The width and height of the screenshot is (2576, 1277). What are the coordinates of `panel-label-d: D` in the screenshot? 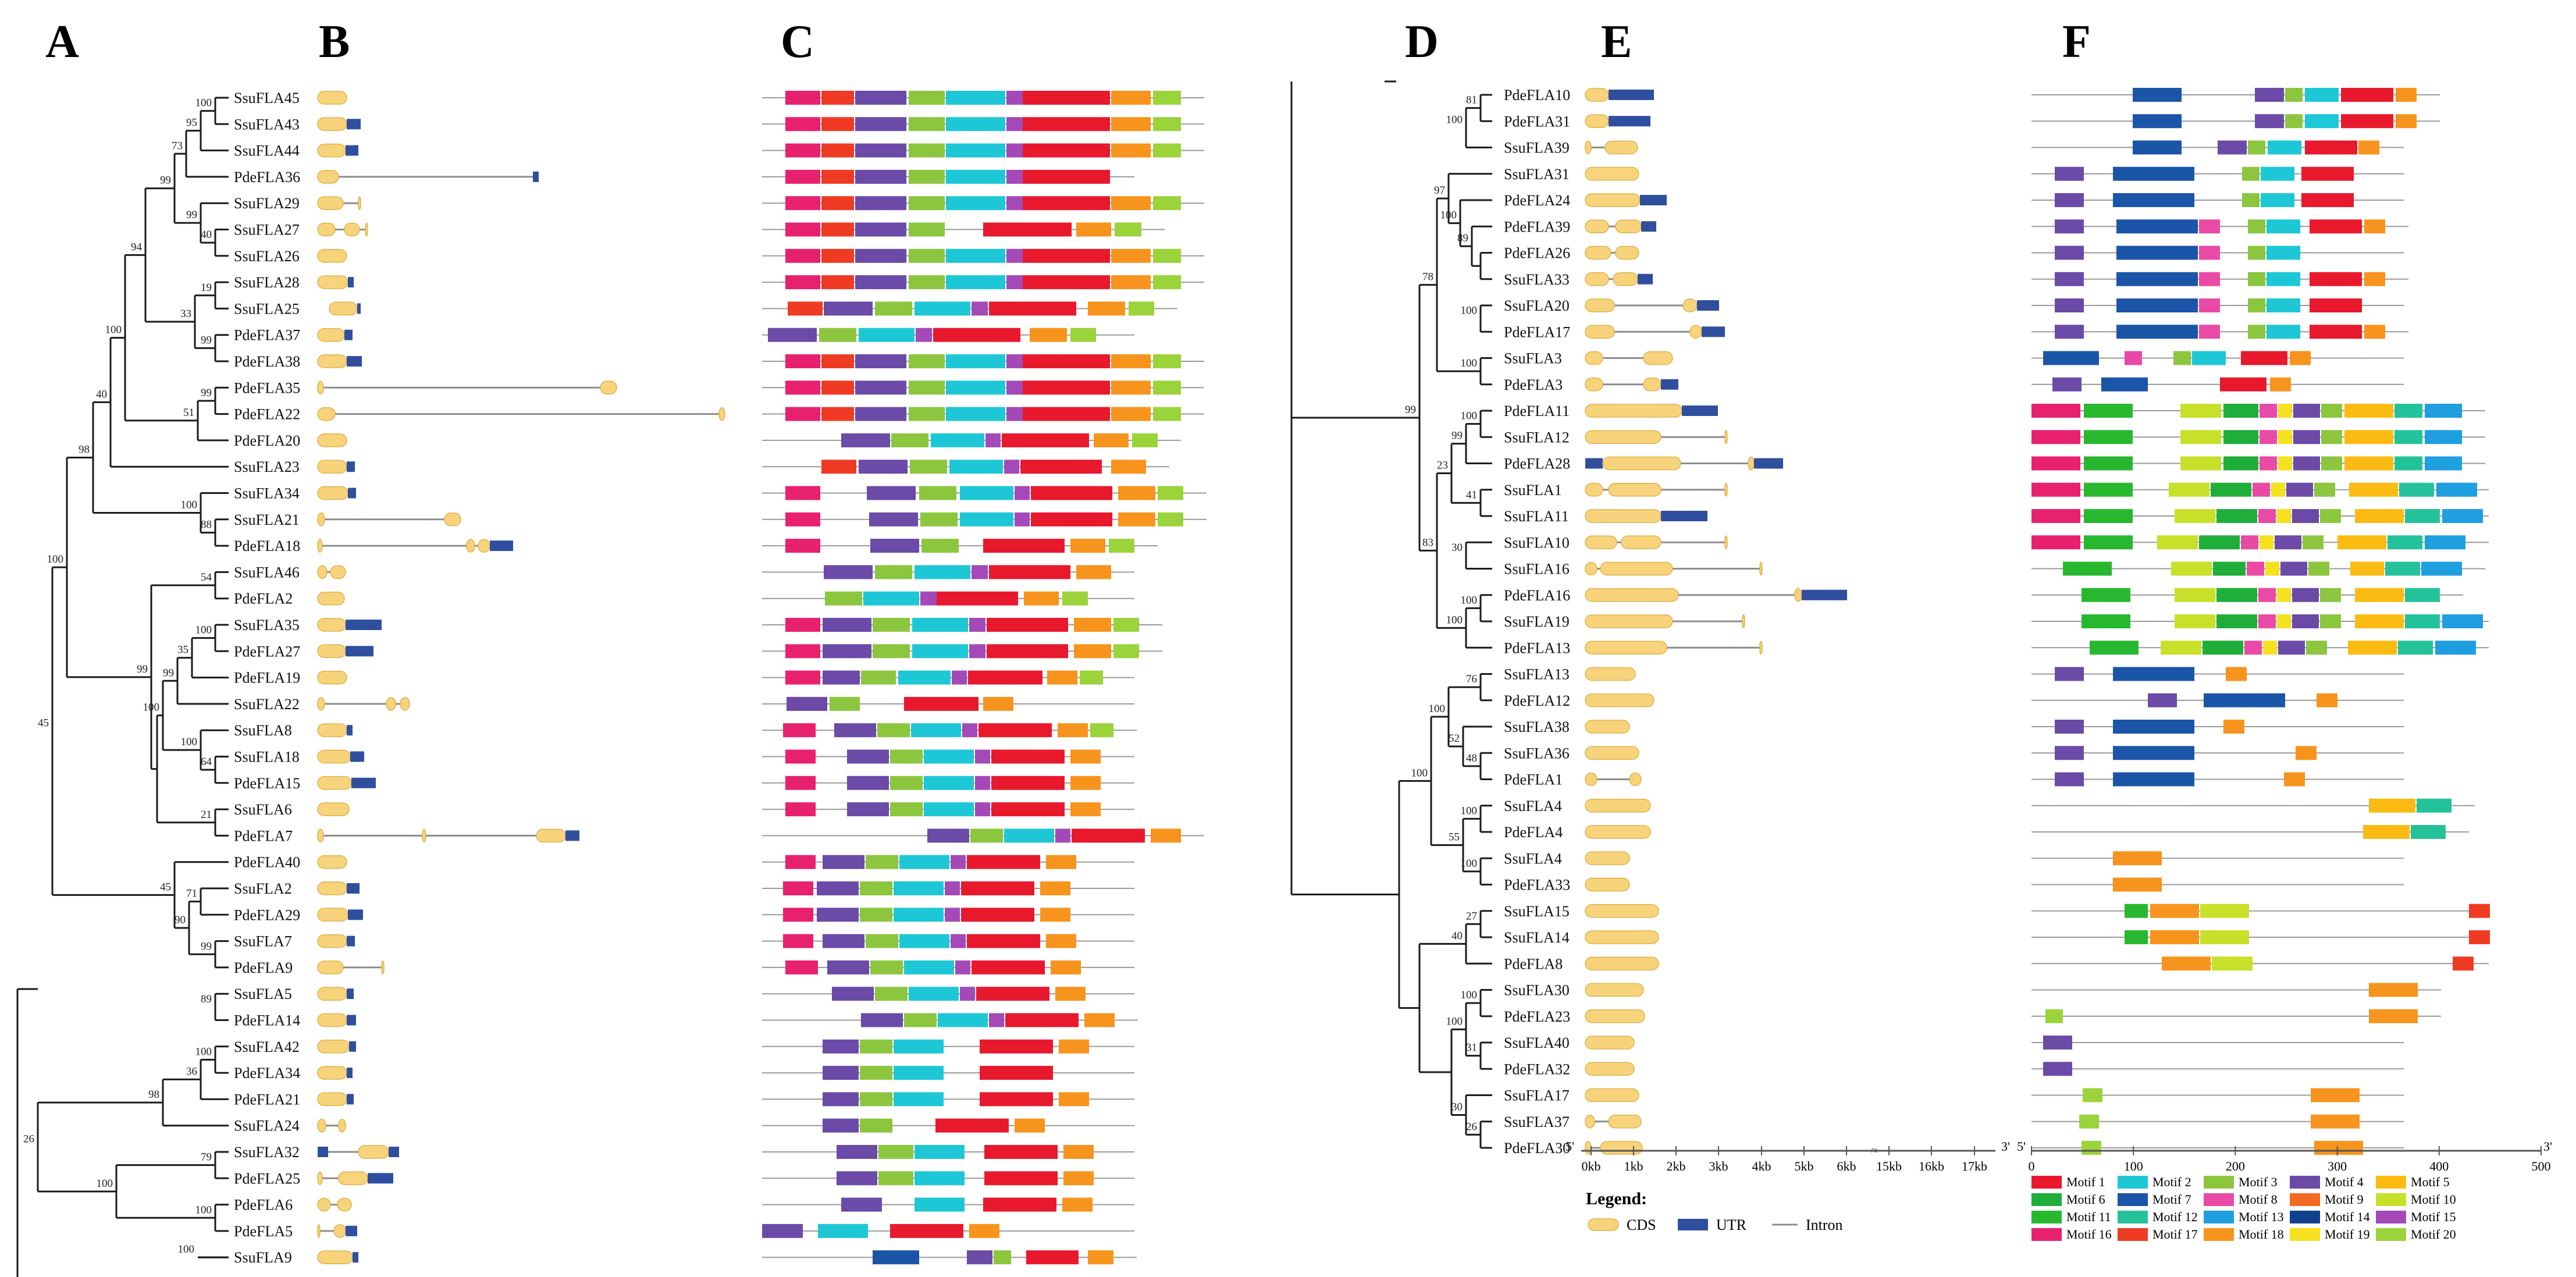 It's located at (1422, 41).